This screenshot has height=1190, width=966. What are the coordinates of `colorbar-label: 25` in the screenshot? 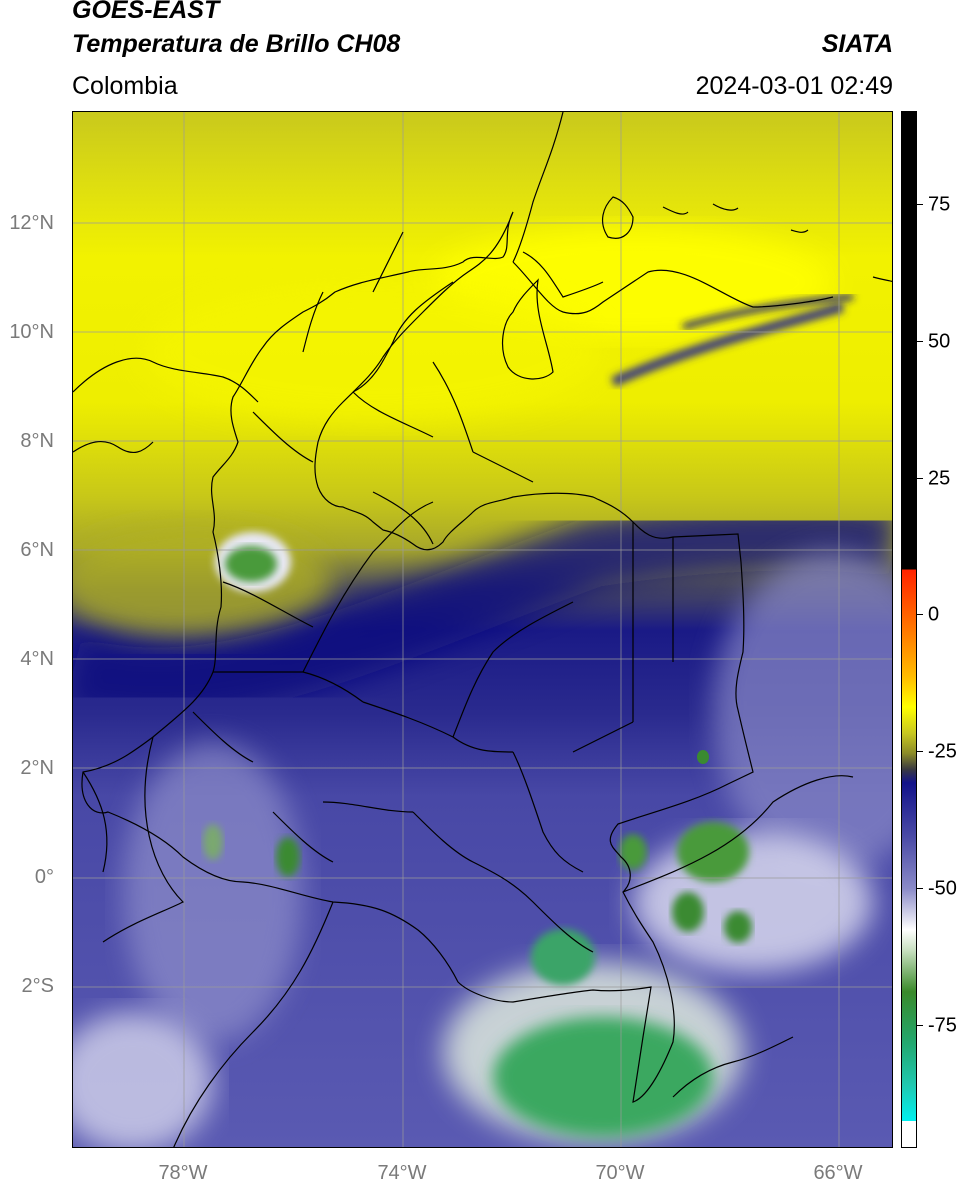 It's located at (939, 478).